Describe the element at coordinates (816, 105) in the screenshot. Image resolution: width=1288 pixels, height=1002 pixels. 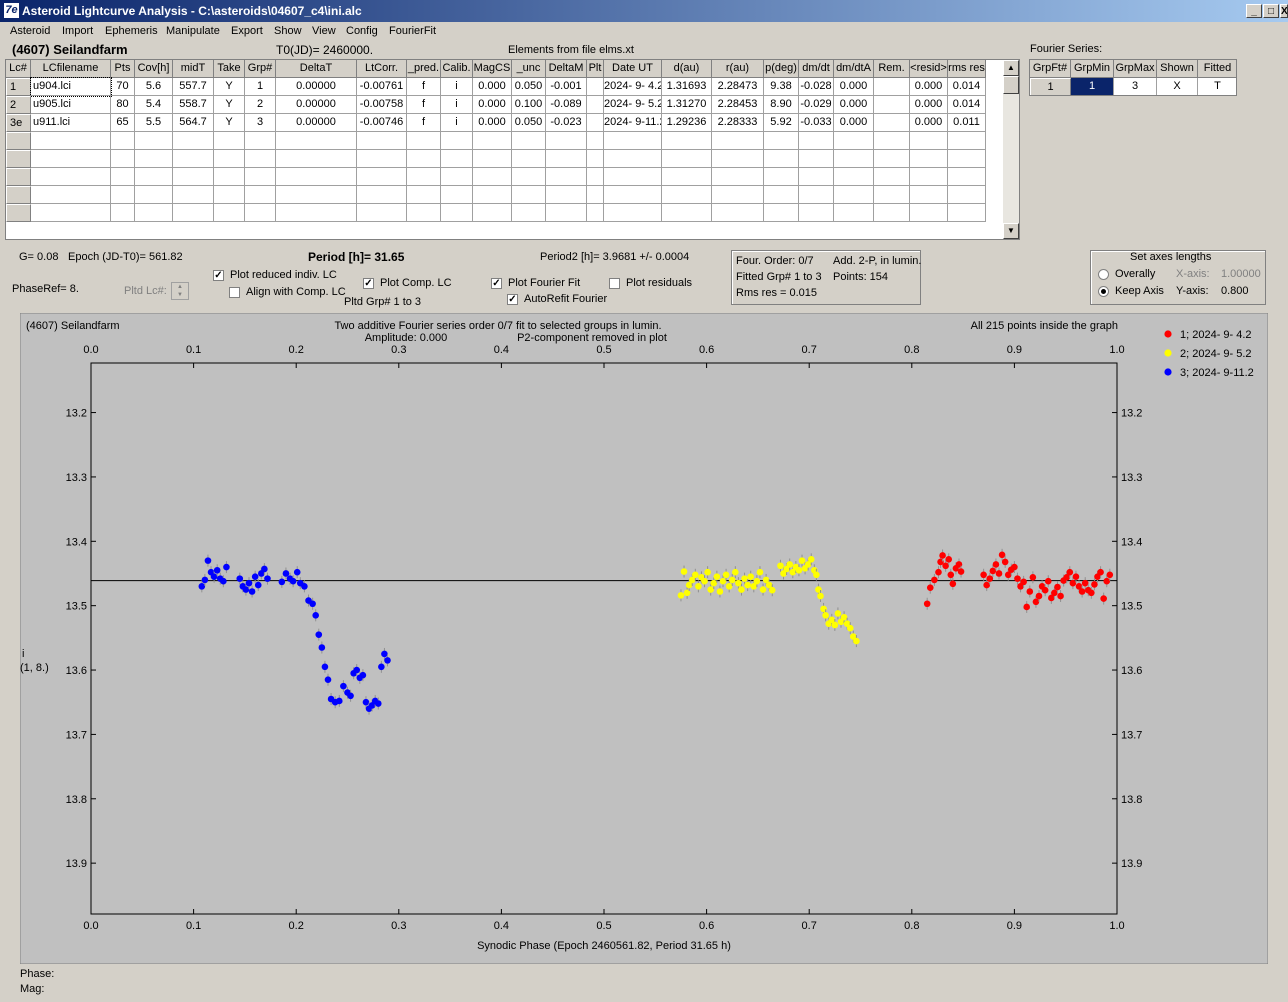
I see `table-cell: -0.029` at that location.